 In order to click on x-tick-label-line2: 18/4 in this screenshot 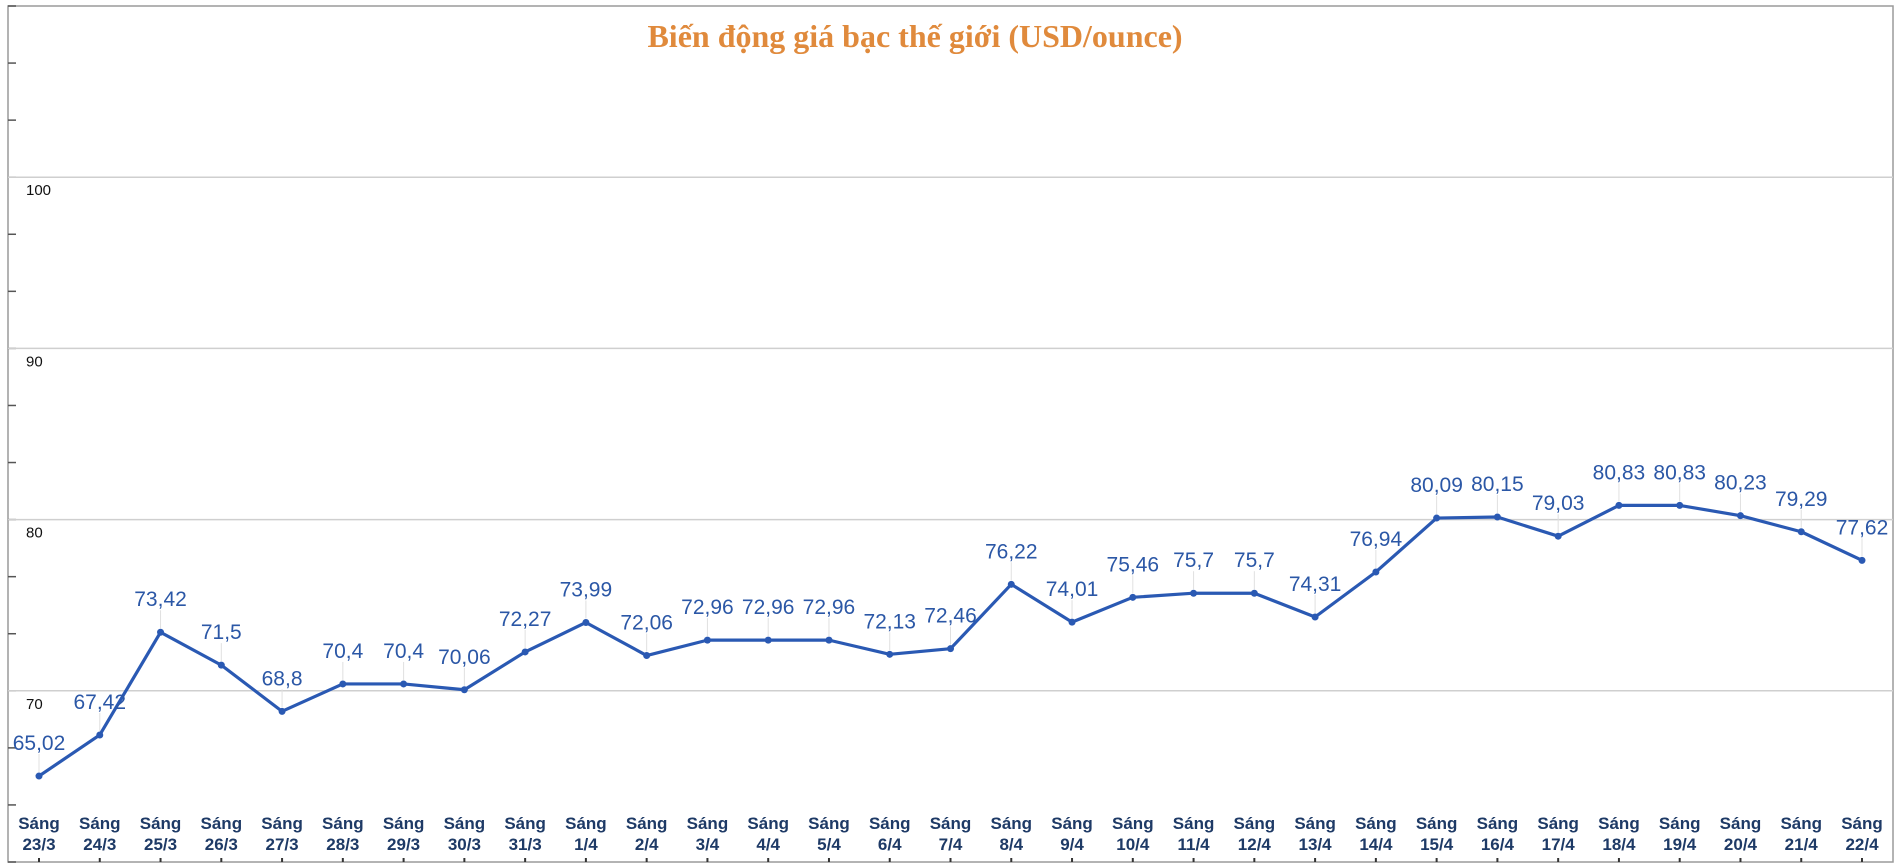, I will do `click(1619, 844)`.